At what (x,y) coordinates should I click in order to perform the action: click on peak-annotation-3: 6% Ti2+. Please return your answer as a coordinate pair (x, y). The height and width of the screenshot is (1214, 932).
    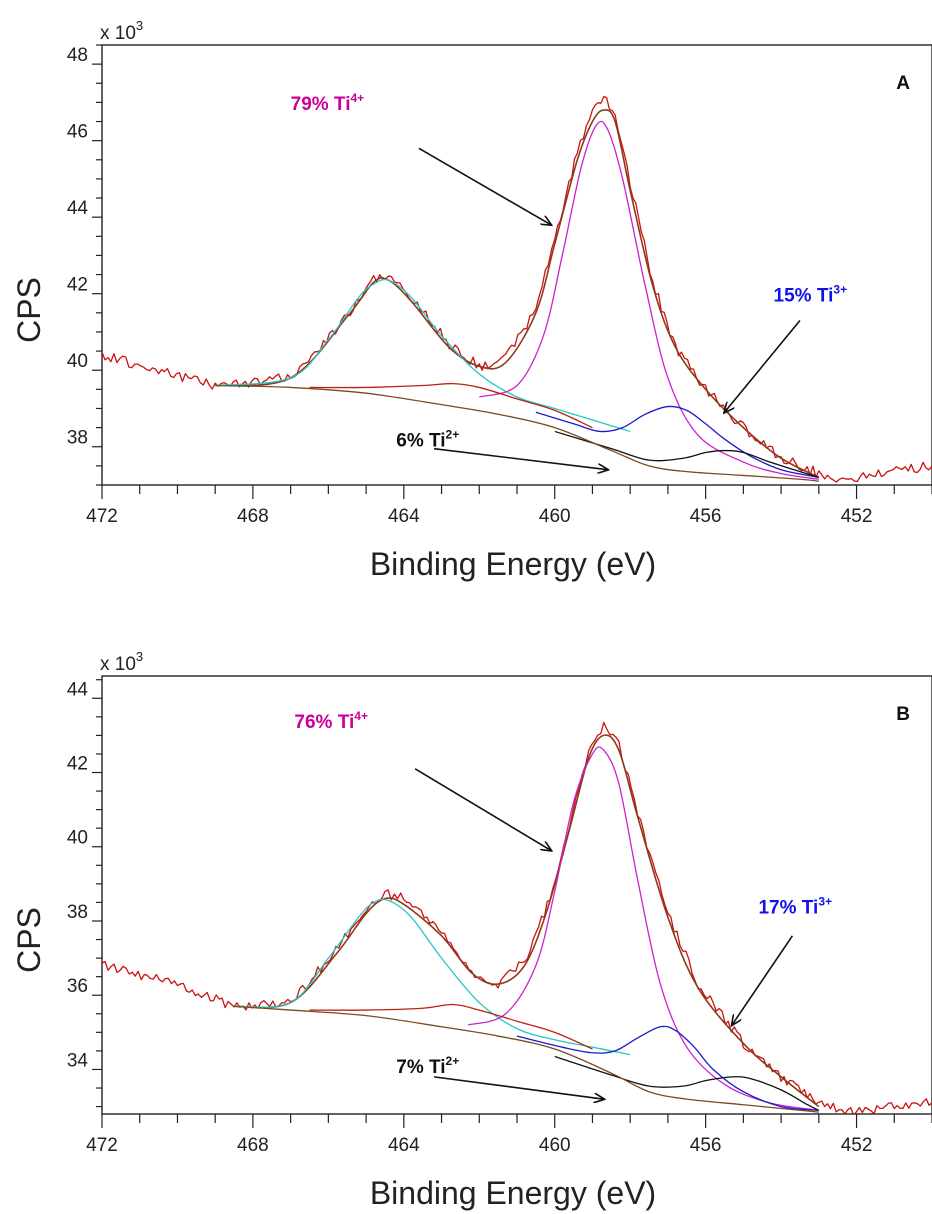
    Looking at the image, I should click on (501, 449).